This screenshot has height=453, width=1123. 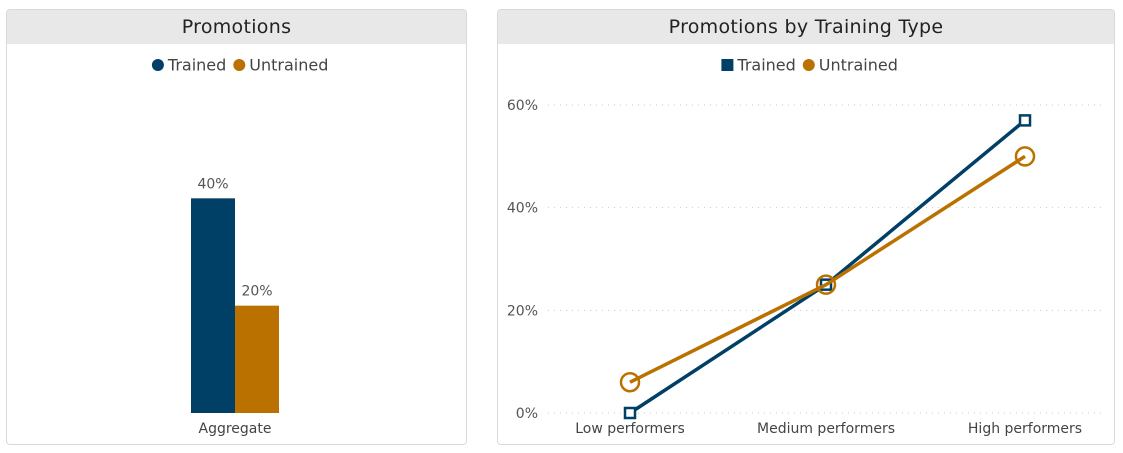 What do you see at coordinates (235, 429) in the screenshot?
I see `x-category-label: Aggregate` at bounding box center [235, 429].